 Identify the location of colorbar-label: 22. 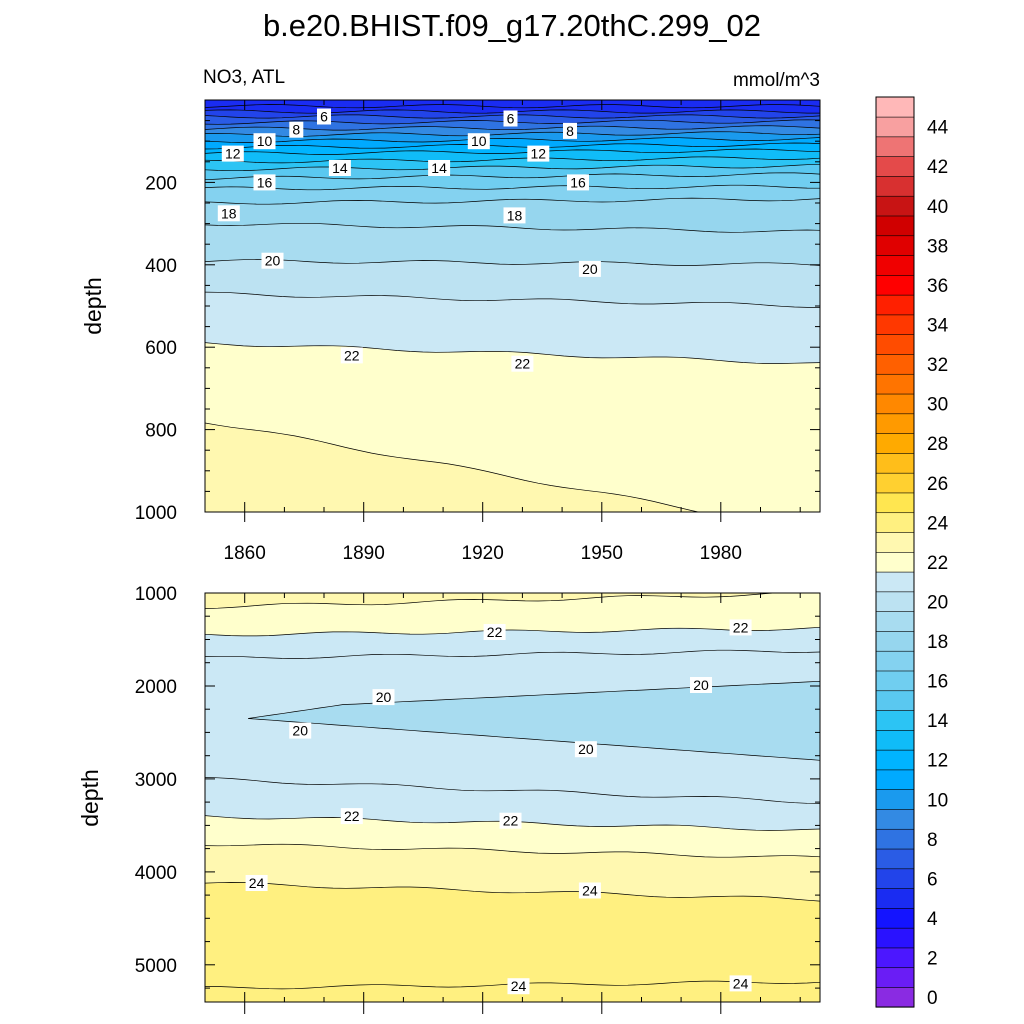
(937, 563).